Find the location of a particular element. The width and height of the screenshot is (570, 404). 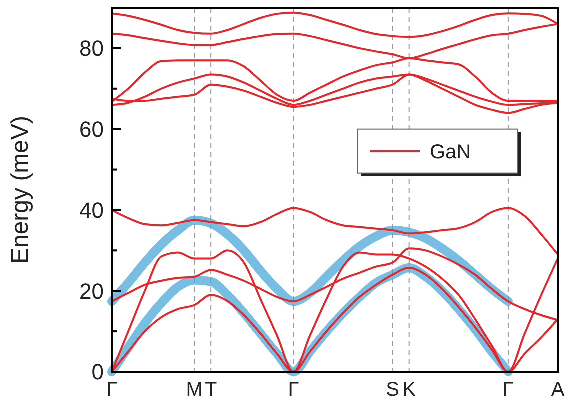

x-tick-label: M is located at coordinates (194, 390).